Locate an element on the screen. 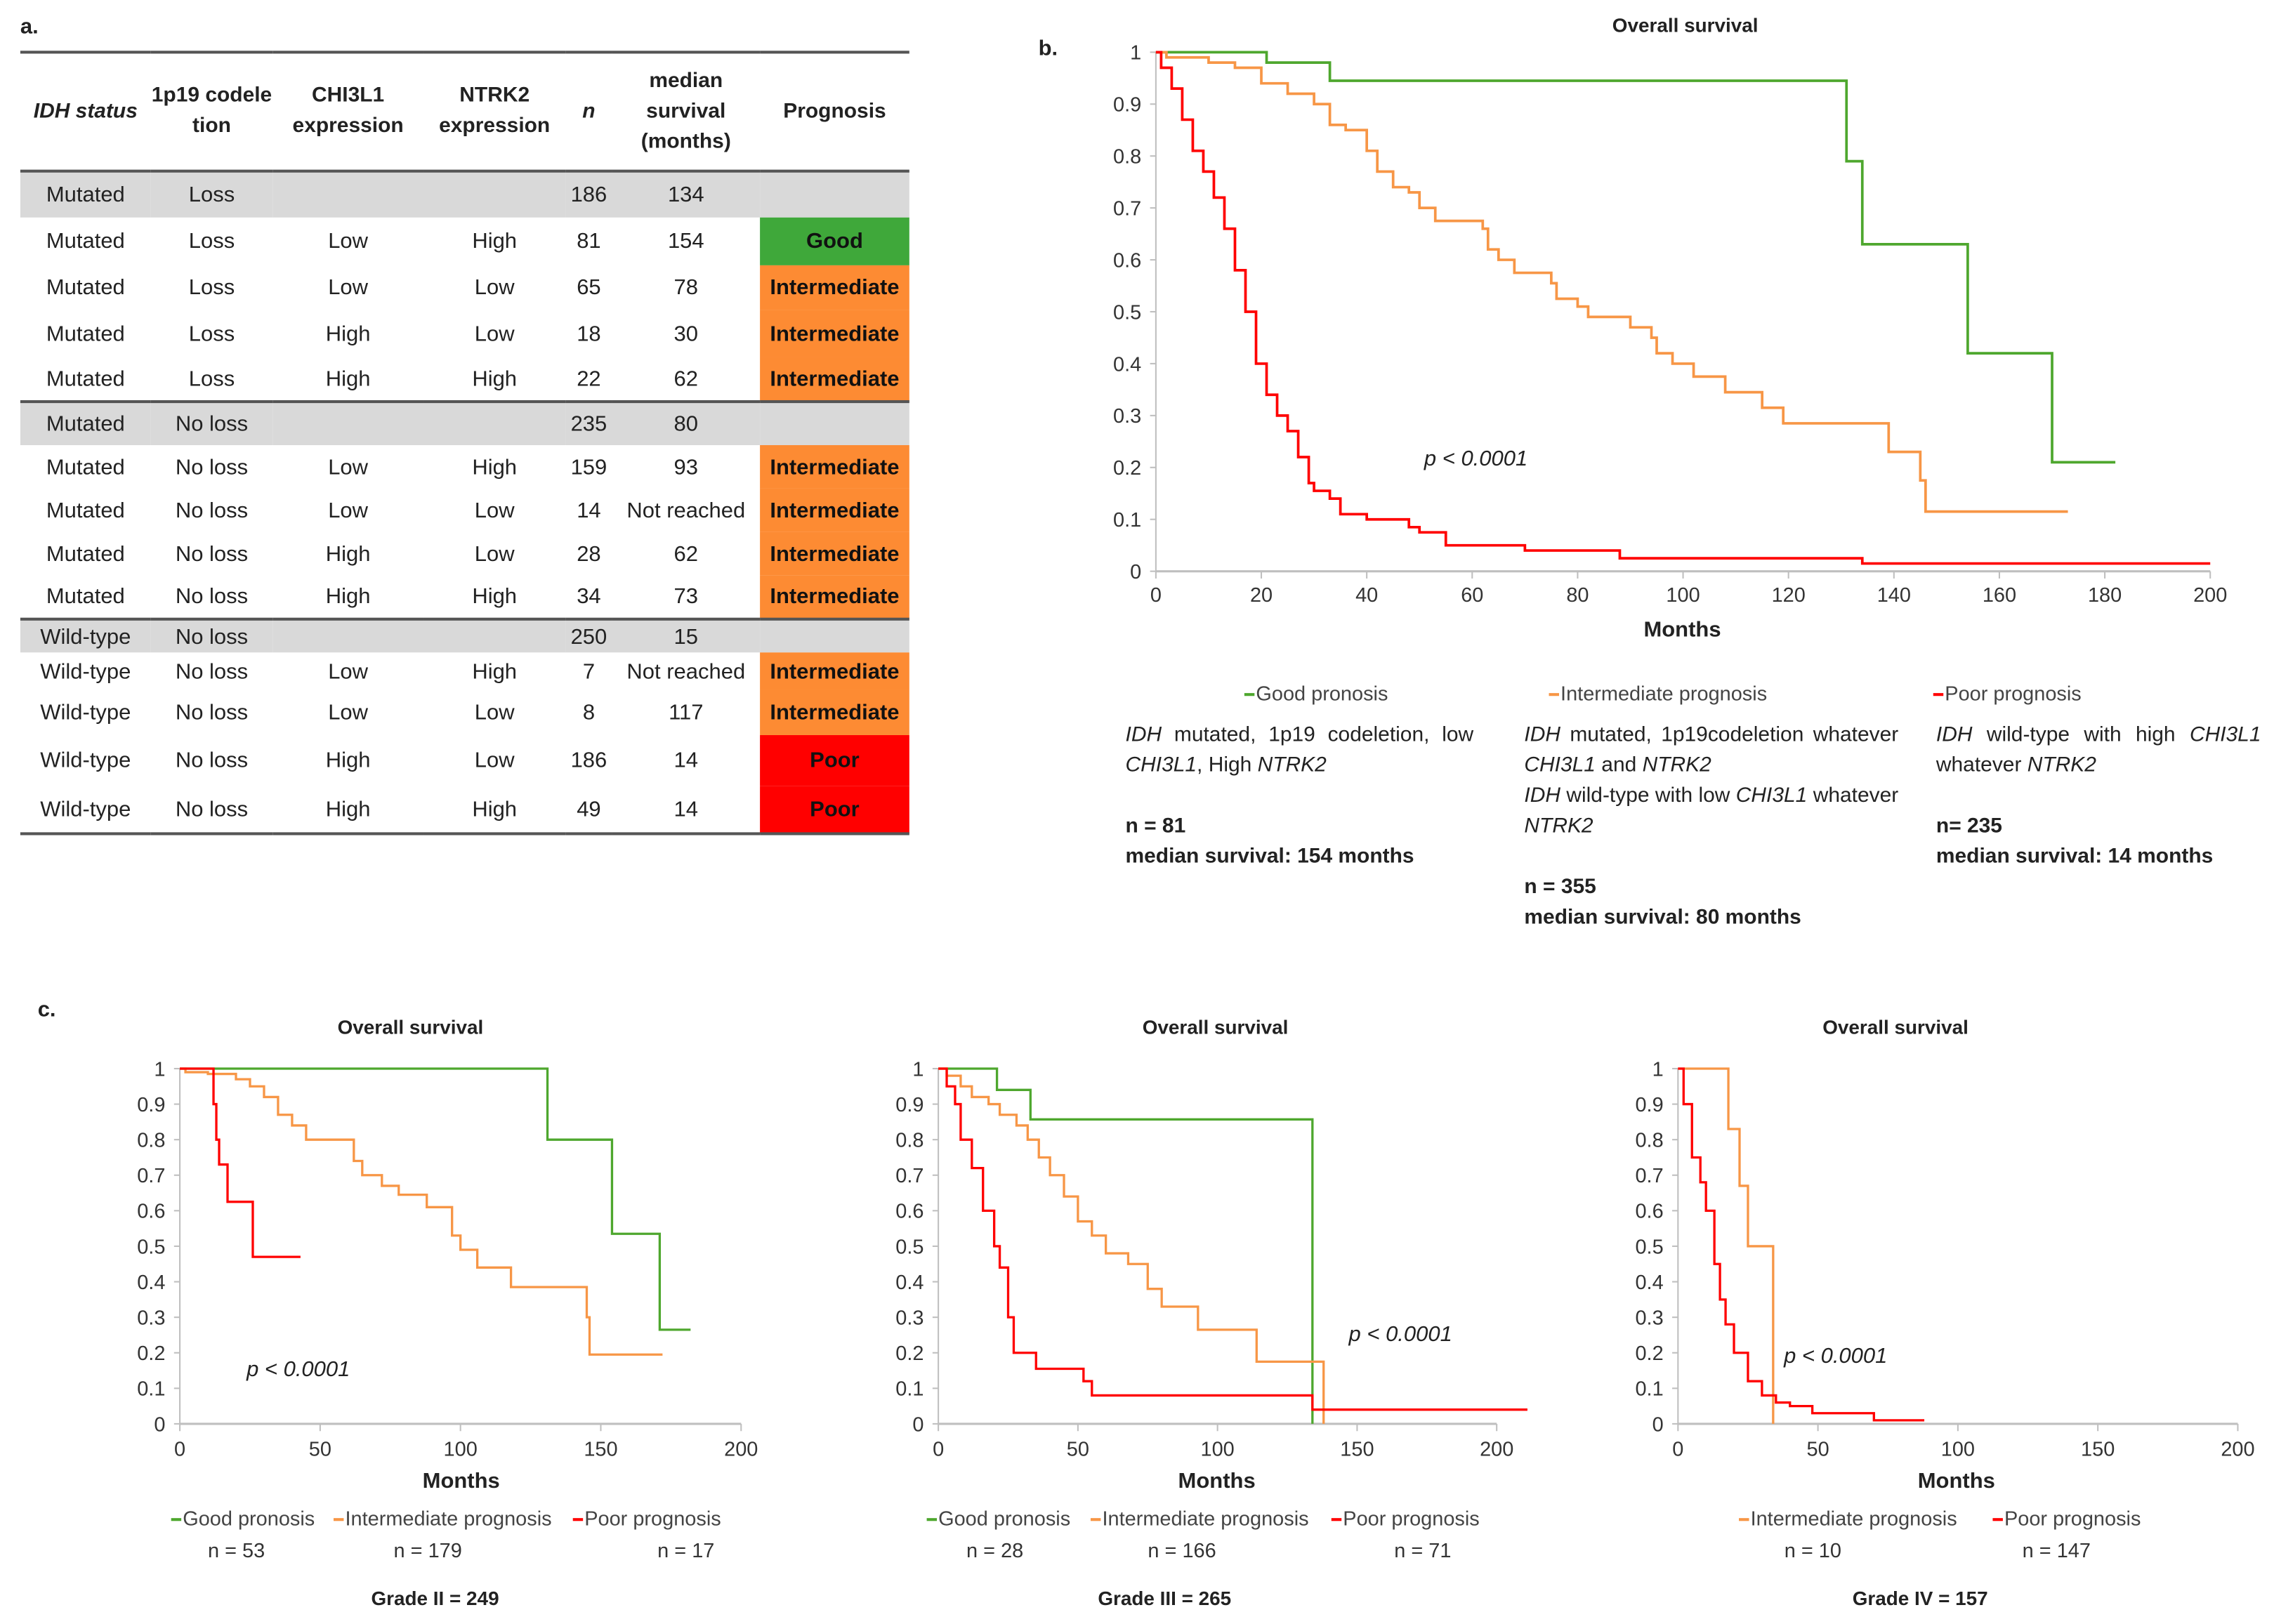 This screenshot has height=1624, width=2274. y-tick-label: 0.2 is located at coordinates (1127, 468).